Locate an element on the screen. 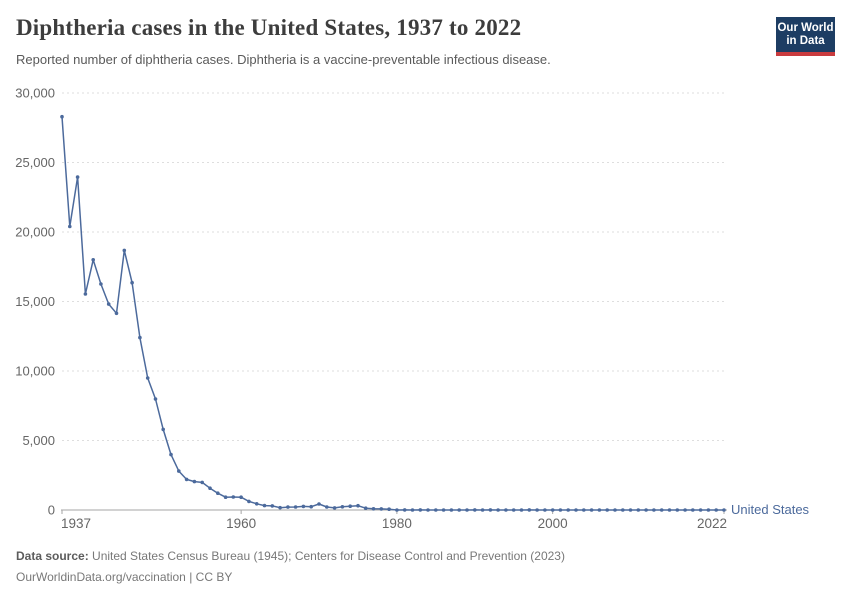 Image resolution: width=850 pixels, height=600 pixels. owid-url-link: OurWorldinData.org/vaccination is located at coordinates (101, 577).